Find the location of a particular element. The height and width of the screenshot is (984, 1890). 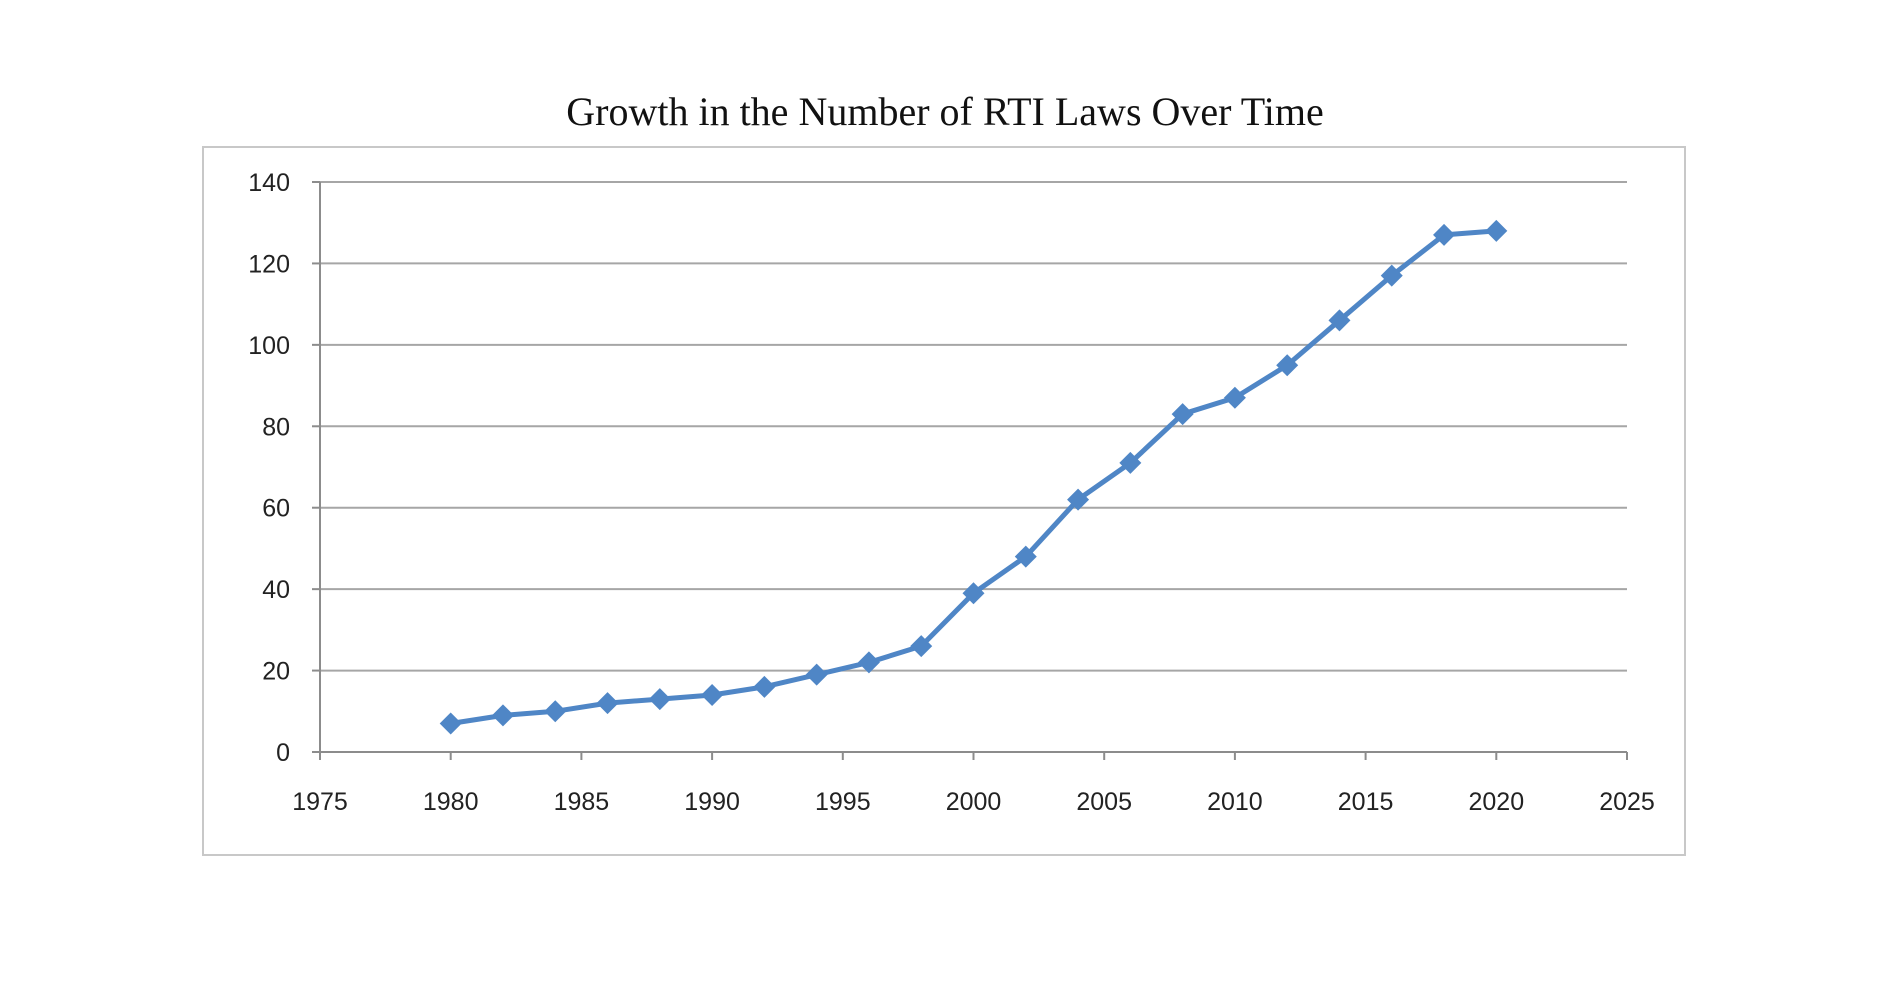

x-tick-label: 2020 is located at coordinates (1496, 802).